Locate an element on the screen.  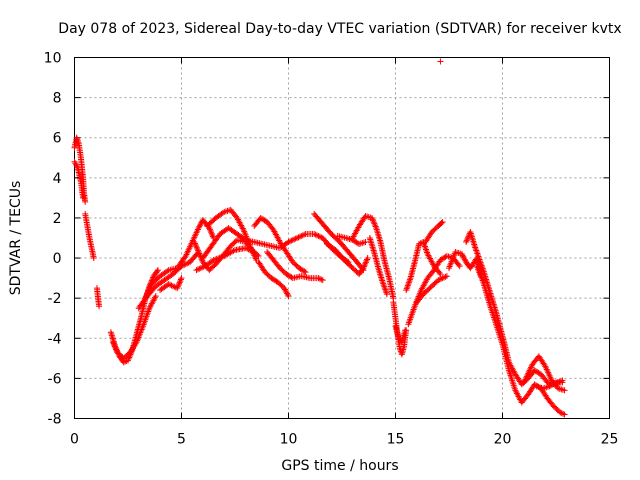
x-axis-title: GPS time / hours is located at coordinates (339, 466).